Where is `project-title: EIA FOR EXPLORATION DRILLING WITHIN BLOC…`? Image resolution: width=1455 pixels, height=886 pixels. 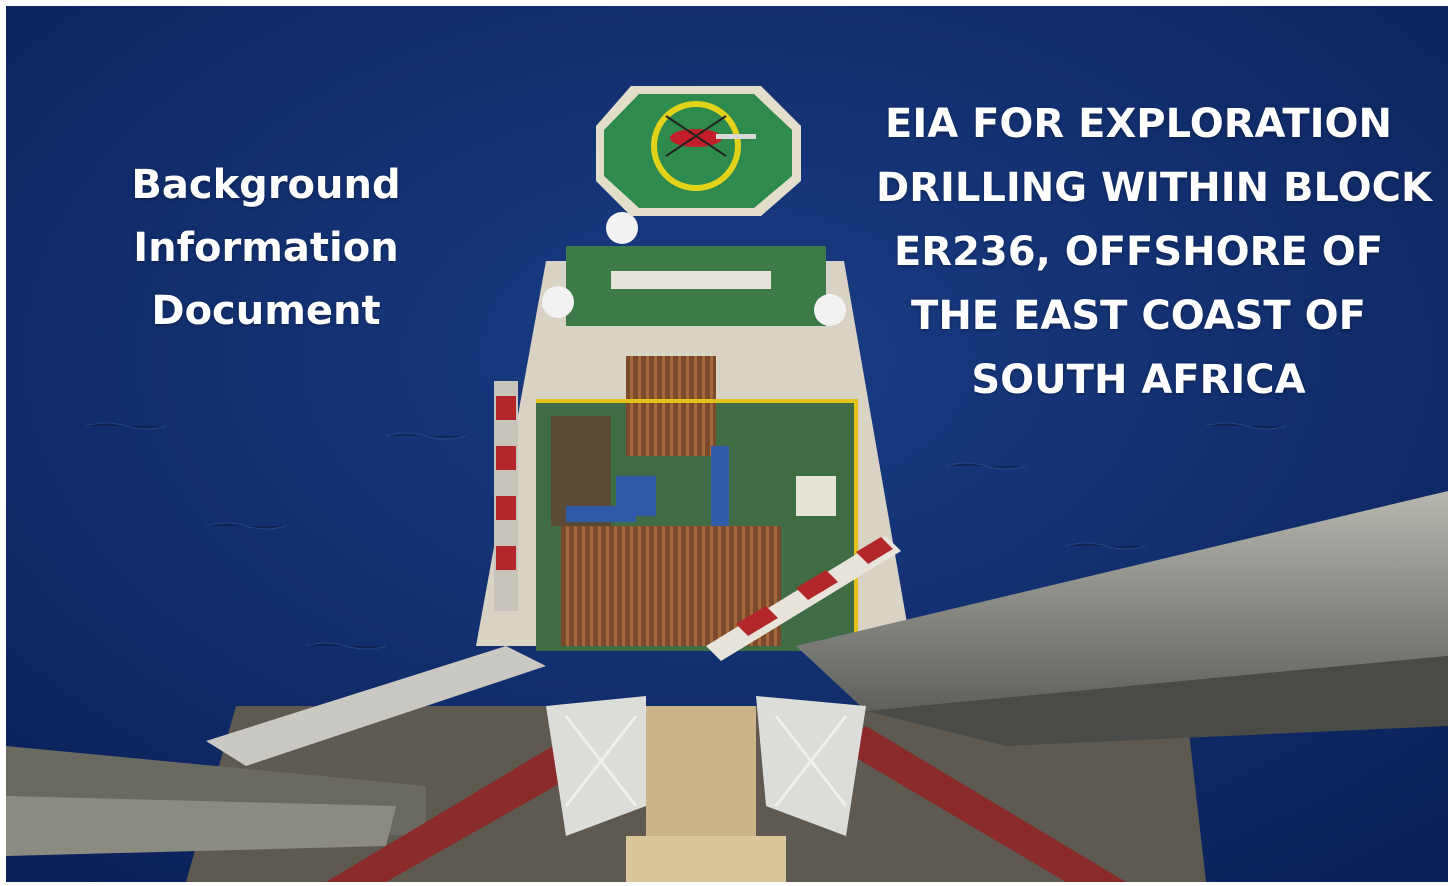
project-title: EIA FOR EXPLORATION DRILLING WITHIN BLOC… is located at coordinates (1154, 252).